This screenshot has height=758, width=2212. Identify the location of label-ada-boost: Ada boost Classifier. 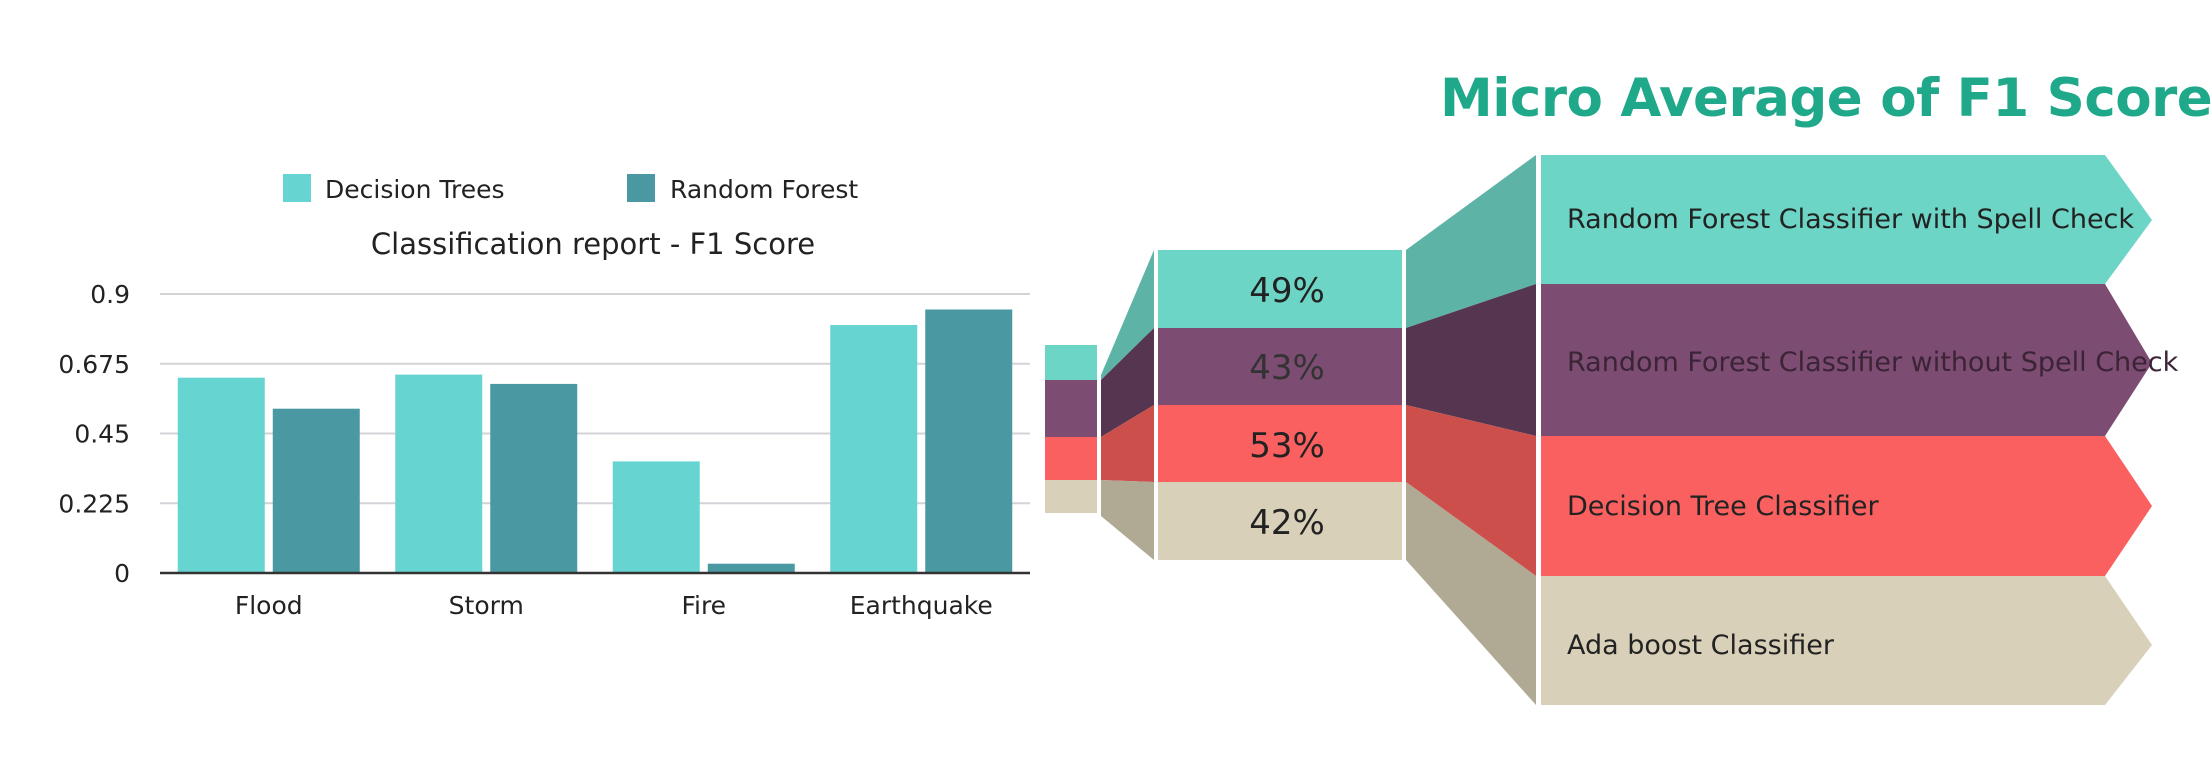
(1701, 645).